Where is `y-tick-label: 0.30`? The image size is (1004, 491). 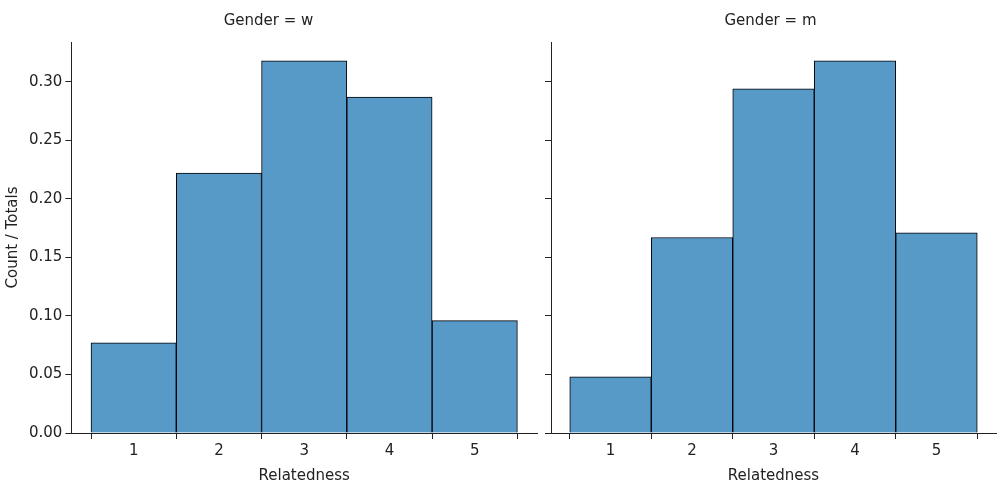 y-tick-label: 0.30 is located at coordinates (45, 80).